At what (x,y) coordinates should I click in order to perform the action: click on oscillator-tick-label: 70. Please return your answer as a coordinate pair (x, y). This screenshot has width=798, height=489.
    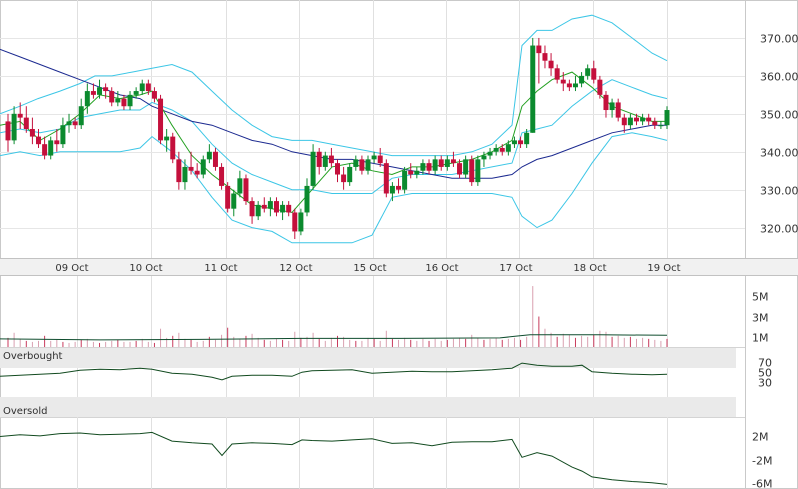
    Looking at the image, I should click on (765, 363).